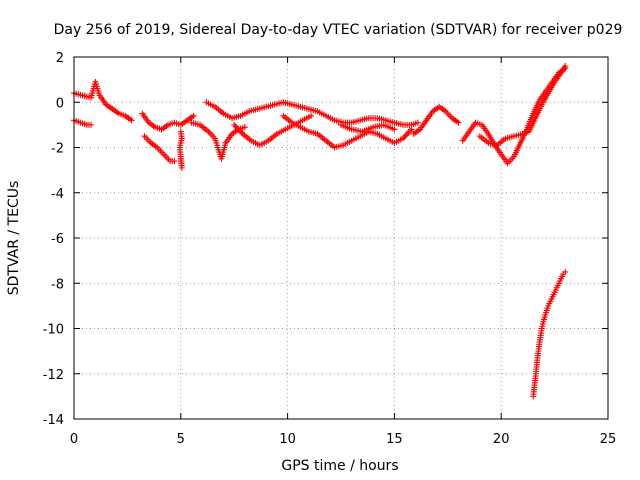 This screenshot has width=640, height=480. Describe the element at coordinates (53, 375) in the screenshot. I see `y-tick-label: -12` at that location.